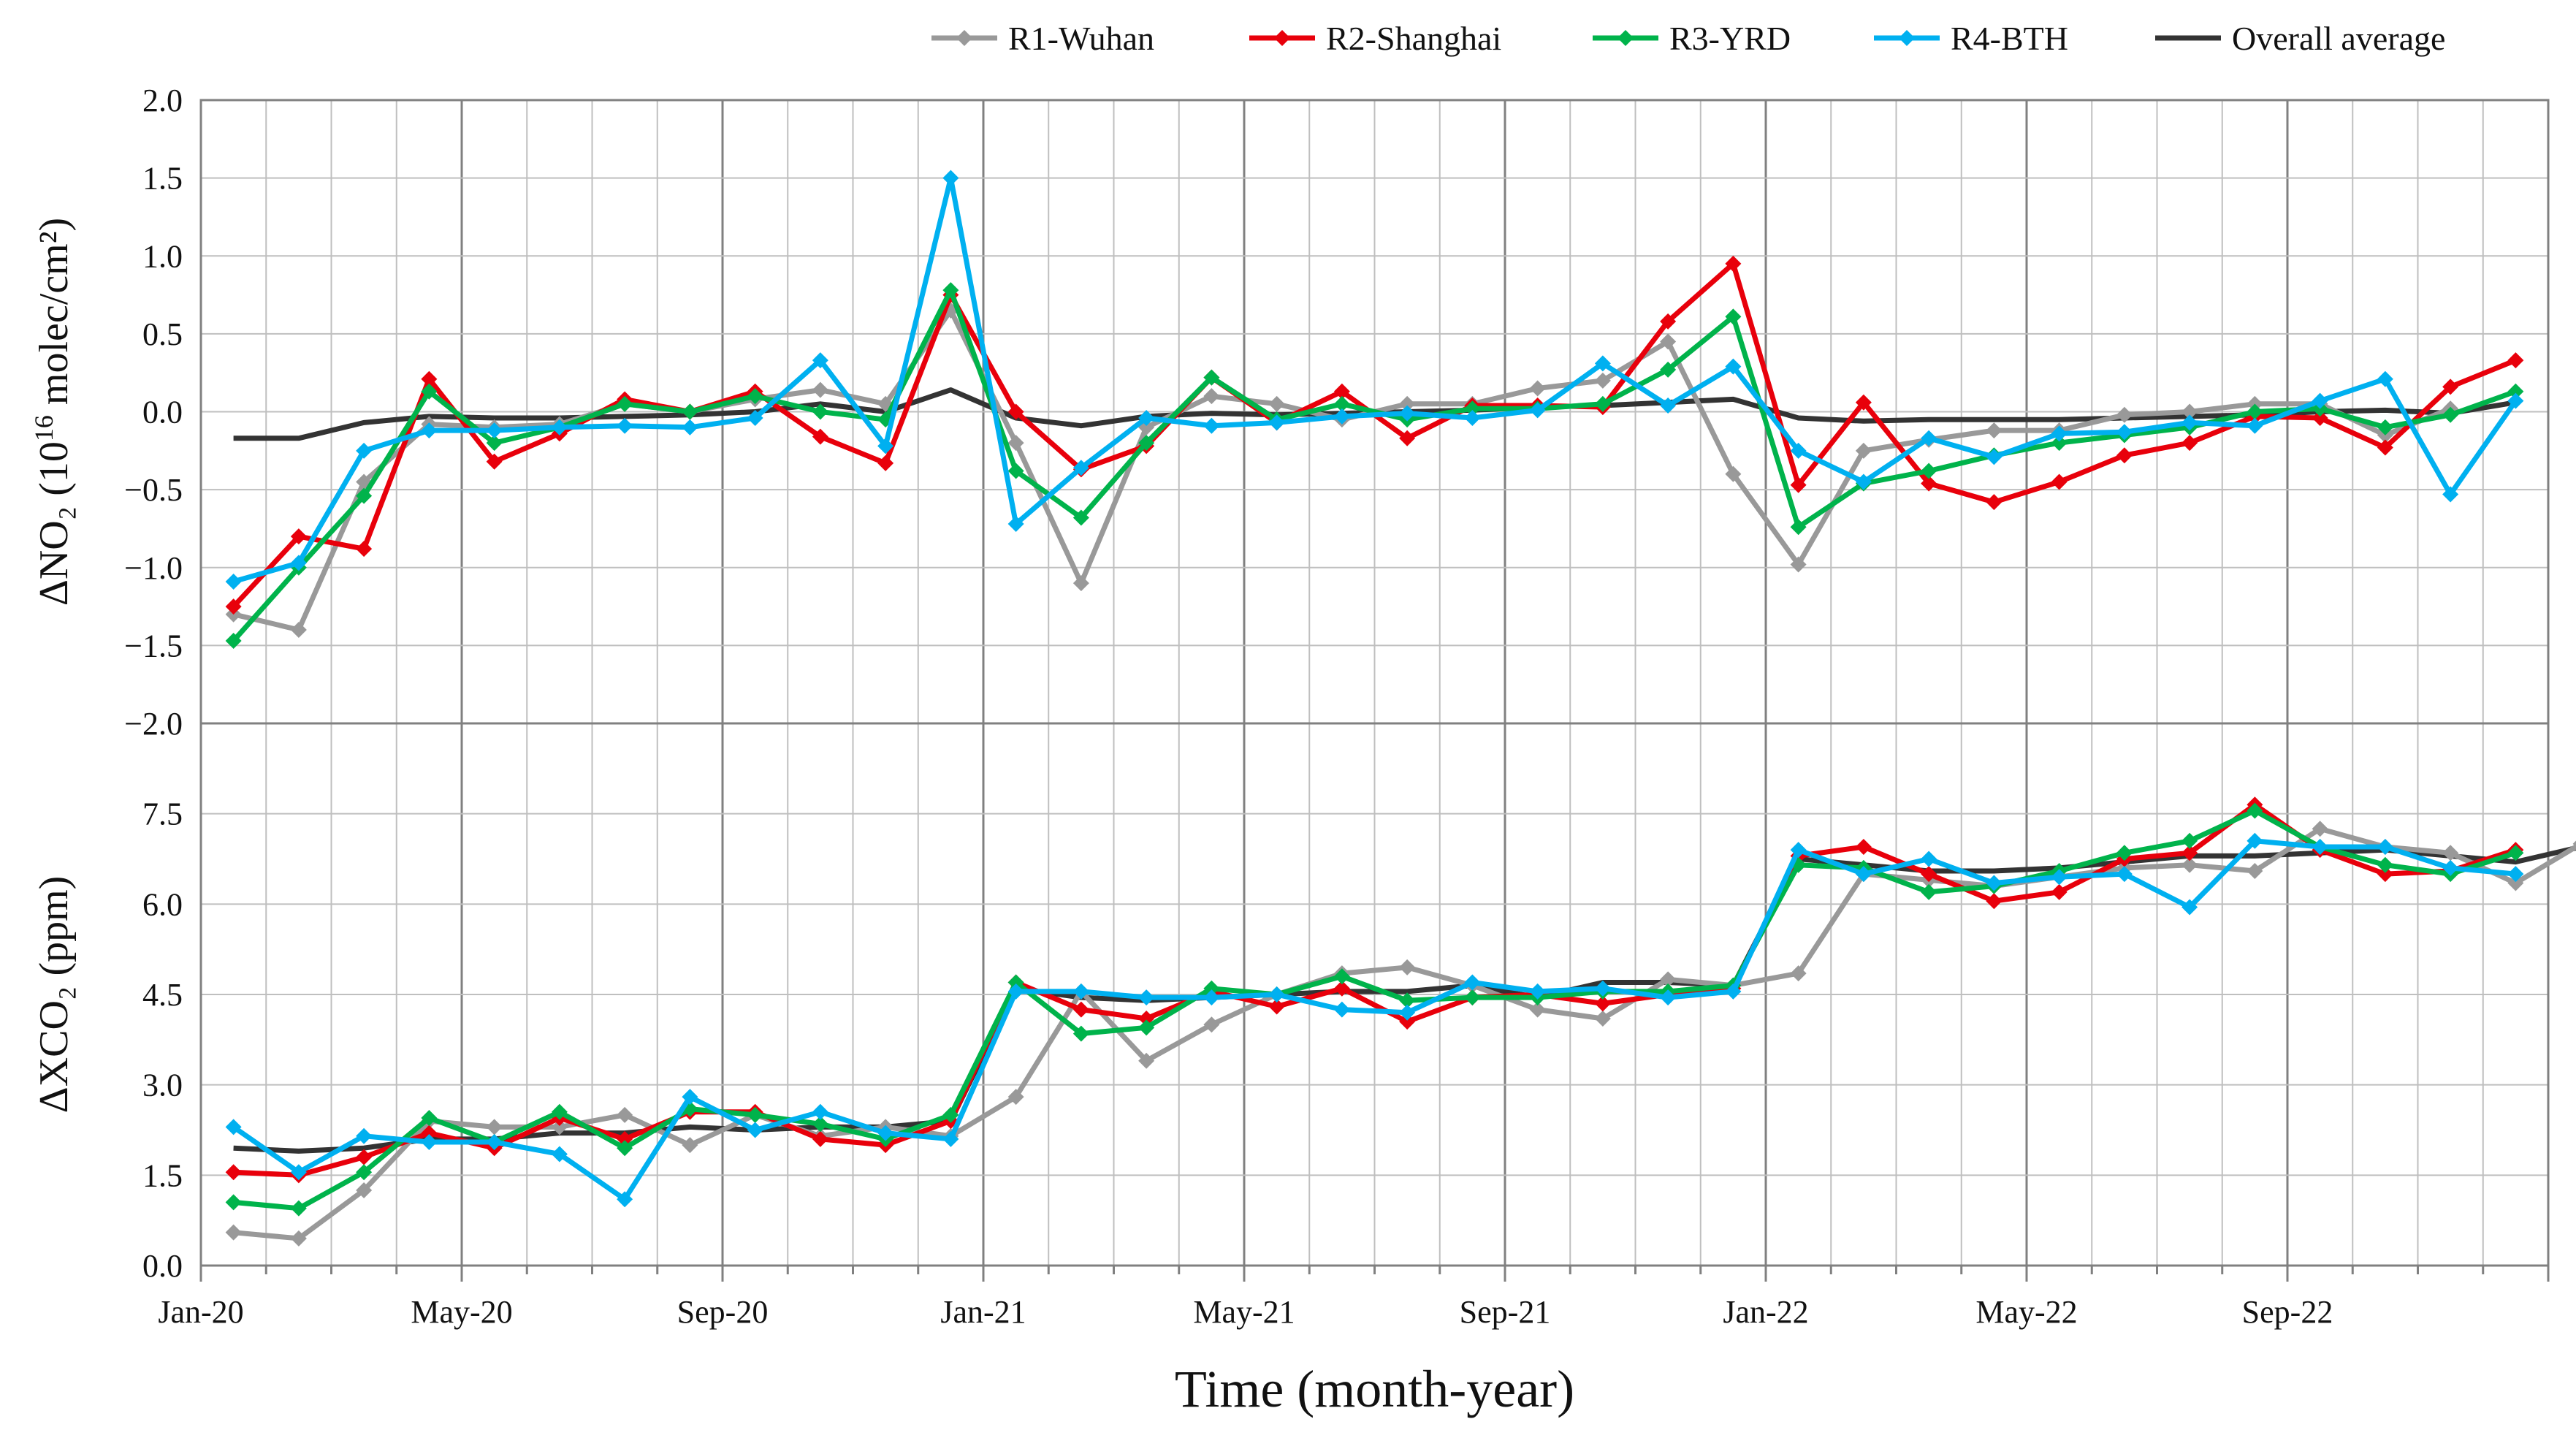 This screenshot has width=2576, height=1438. Describe the element at coordinates (983, 1312) in the screenshot. I see `x-tick-label: Jan-21` at that location.